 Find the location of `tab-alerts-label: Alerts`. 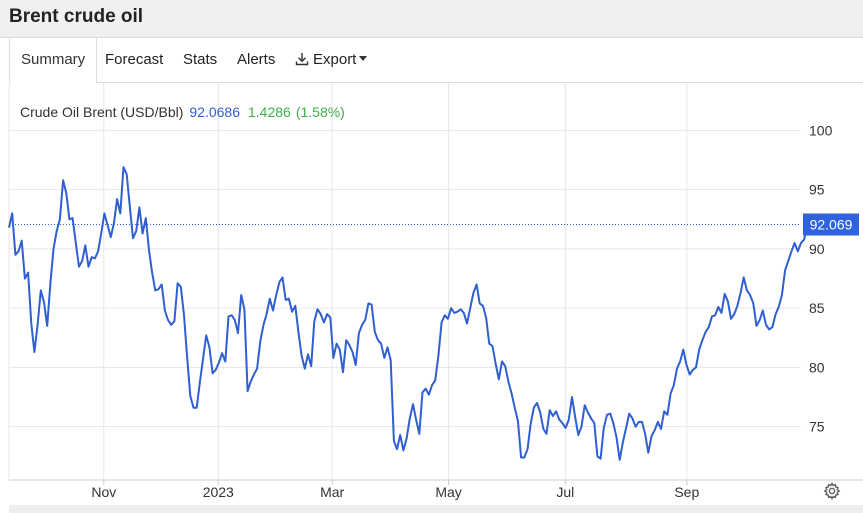

tab-alerts-label: Alerts is located at coordinates (256, 59).